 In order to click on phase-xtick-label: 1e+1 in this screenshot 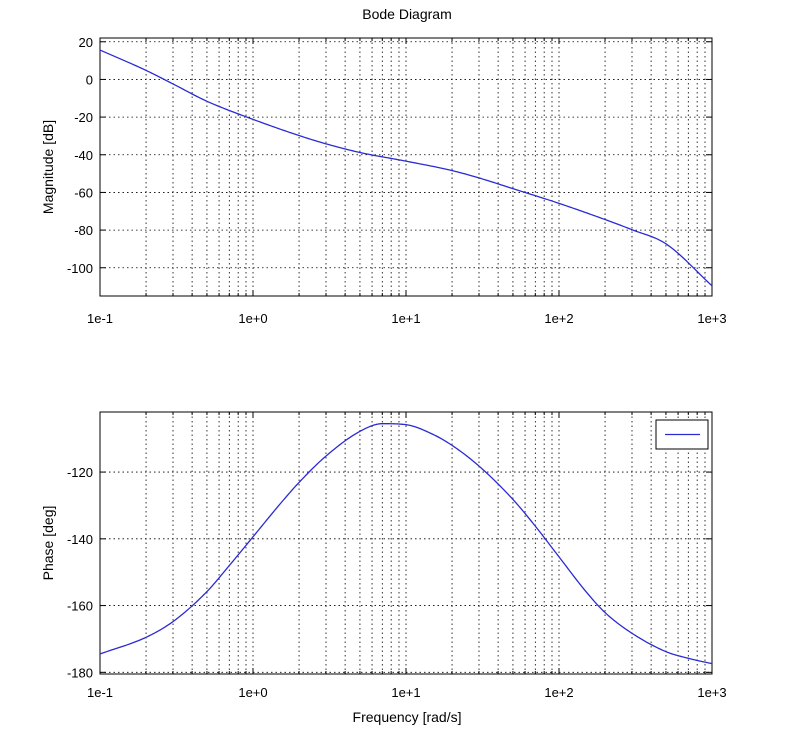, I will do `click(405, 692)`.